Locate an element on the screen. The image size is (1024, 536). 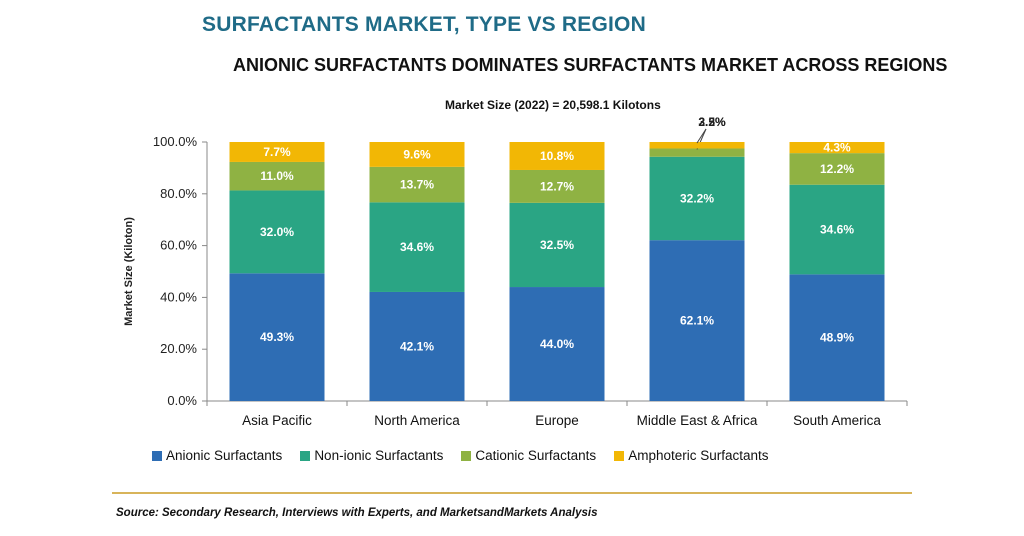
x-category-label: Middle East & Africa is located at coordinates (697, 420).